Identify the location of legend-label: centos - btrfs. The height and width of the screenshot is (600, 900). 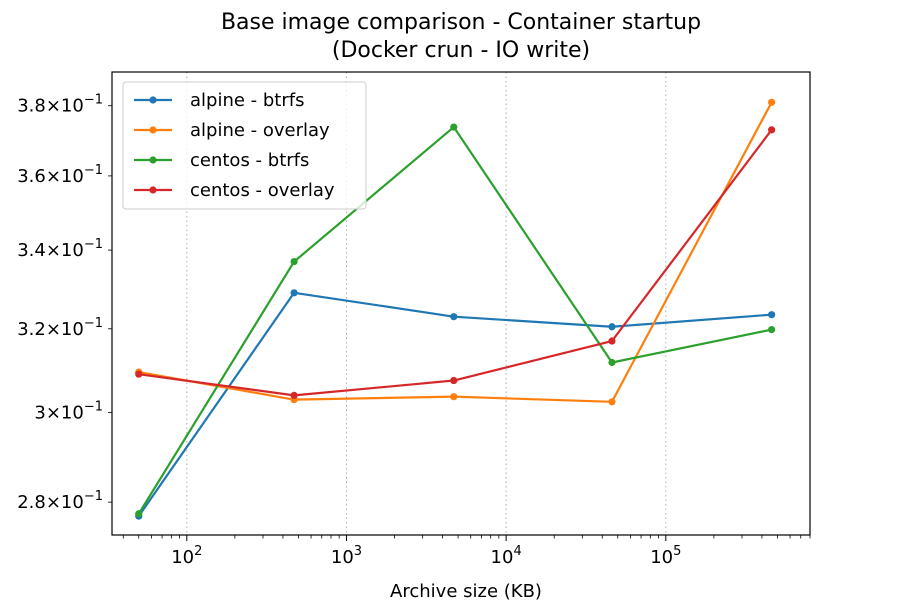
(249, 160).